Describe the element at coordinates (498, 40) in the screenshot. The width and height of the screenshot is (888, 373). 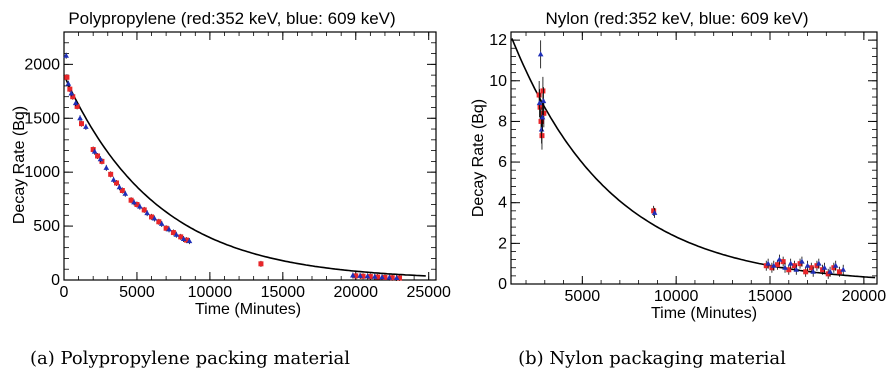
I see `y-tick-label: 12` at that location.